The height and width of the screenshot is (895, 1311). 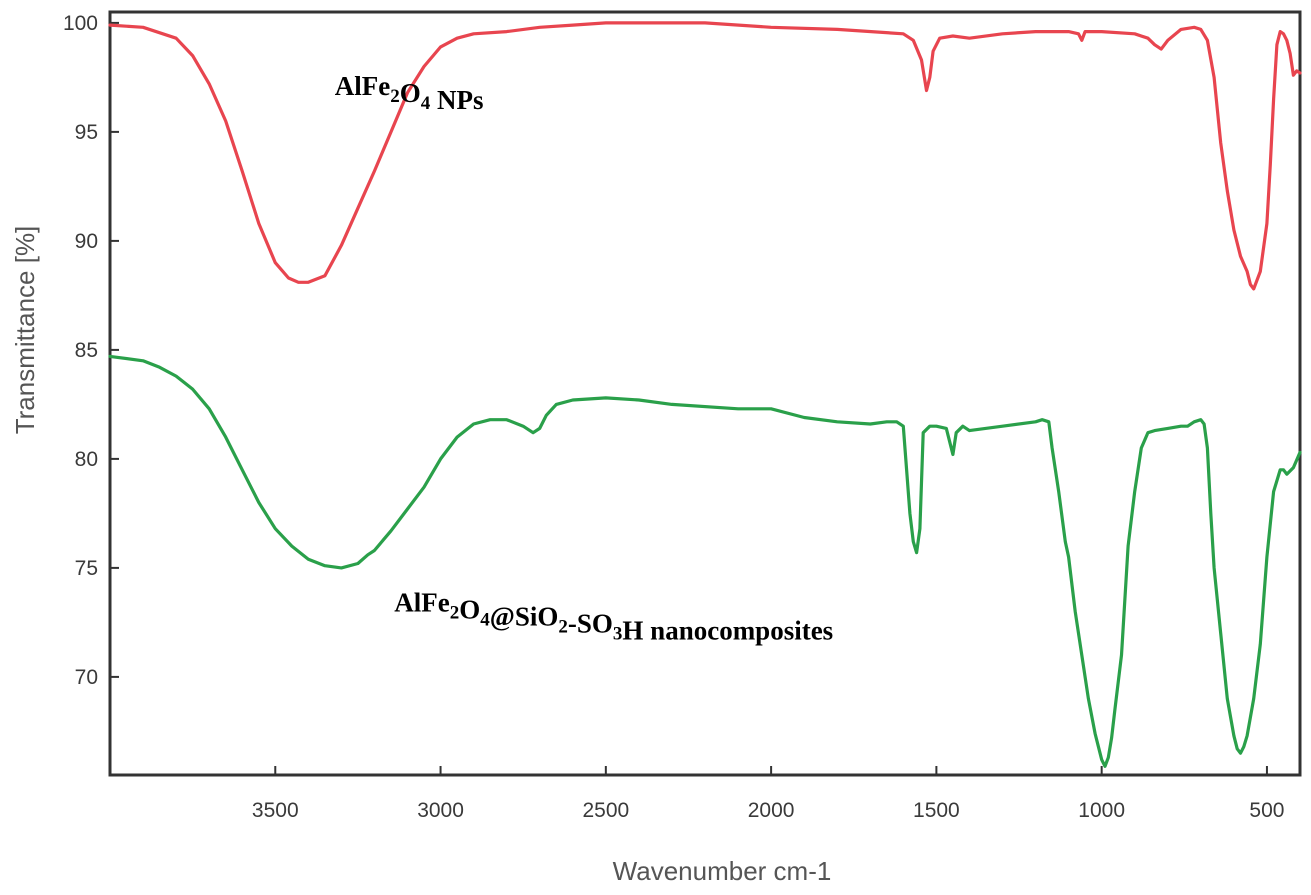 What do you see at coordinates (605, 810) in the screenshot?
I see `x-tick-label: 2500` at bounding box center [605, 810].